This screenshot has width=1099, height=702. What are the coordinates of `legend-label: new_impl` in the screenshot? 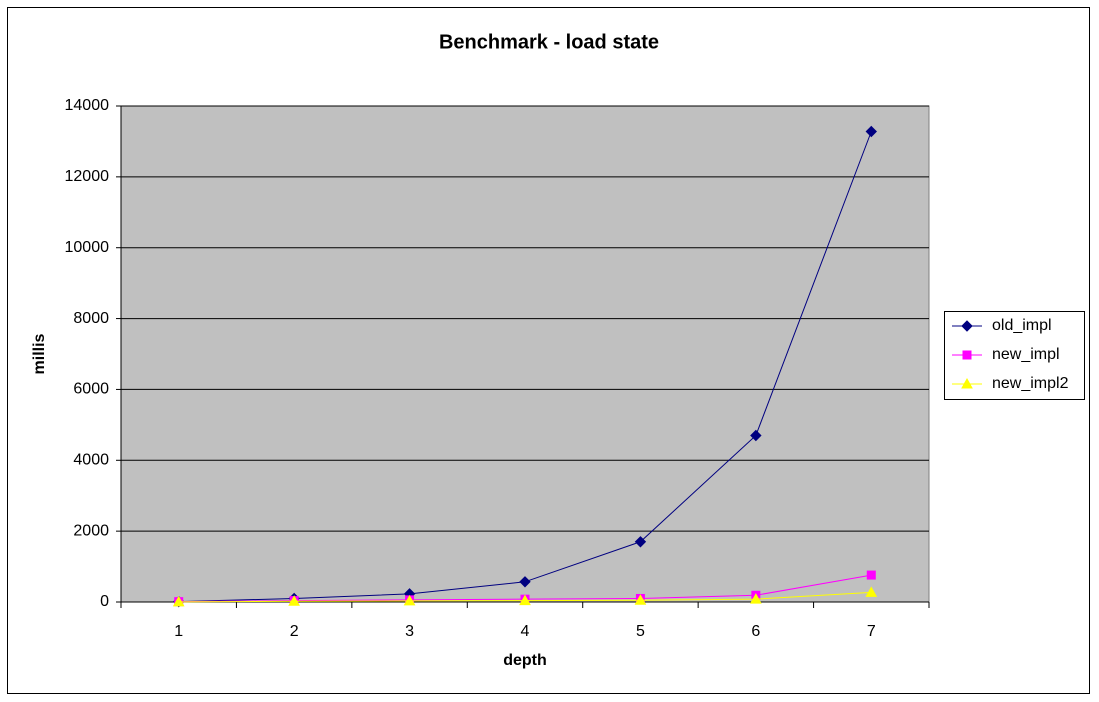 It's located at (1026, 354).